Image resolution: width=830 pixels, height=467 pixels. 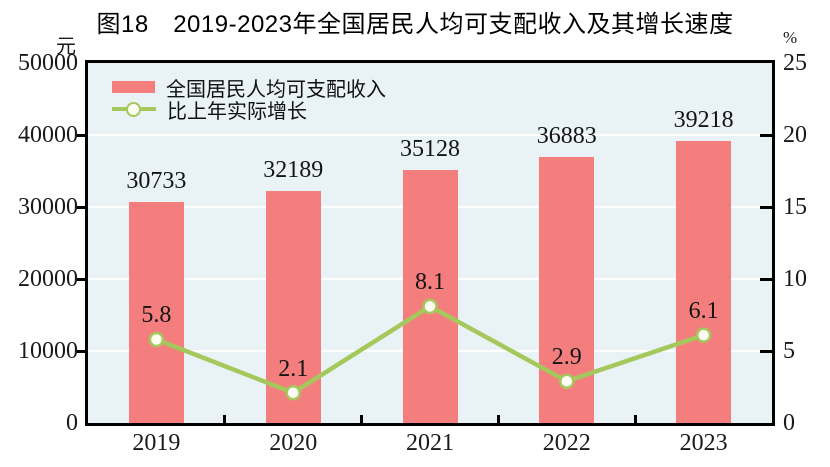 I want to click on legend: 全国居民人均可支配收入 比上年实际增长, so click(x=249, y=99).